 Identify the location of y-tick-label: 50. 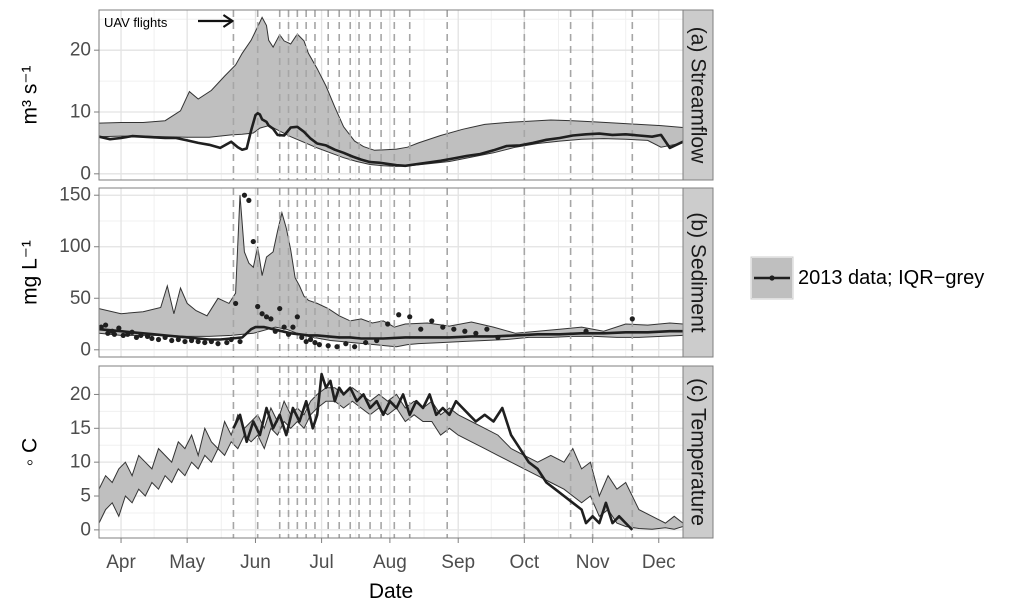
(80, 298).